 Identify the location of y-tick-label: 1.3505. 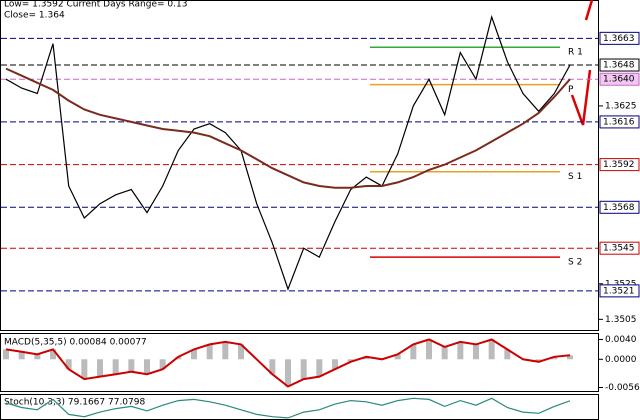
(621, 320).